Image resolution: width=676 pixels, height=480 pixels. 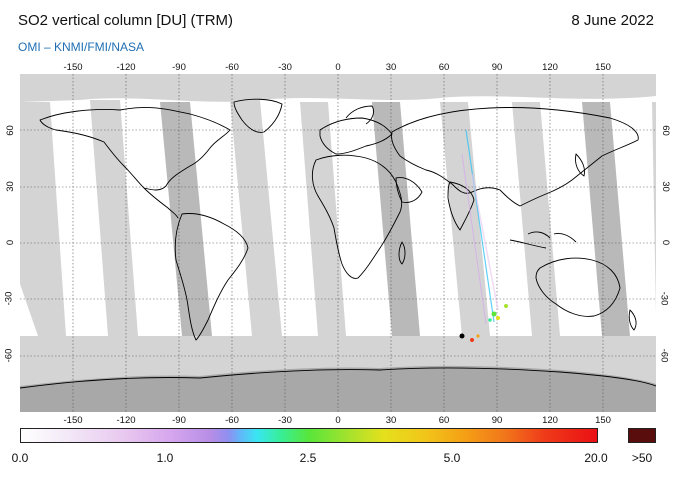 I want to click on lat-tick-left: 60, so click(x=10, y=130).